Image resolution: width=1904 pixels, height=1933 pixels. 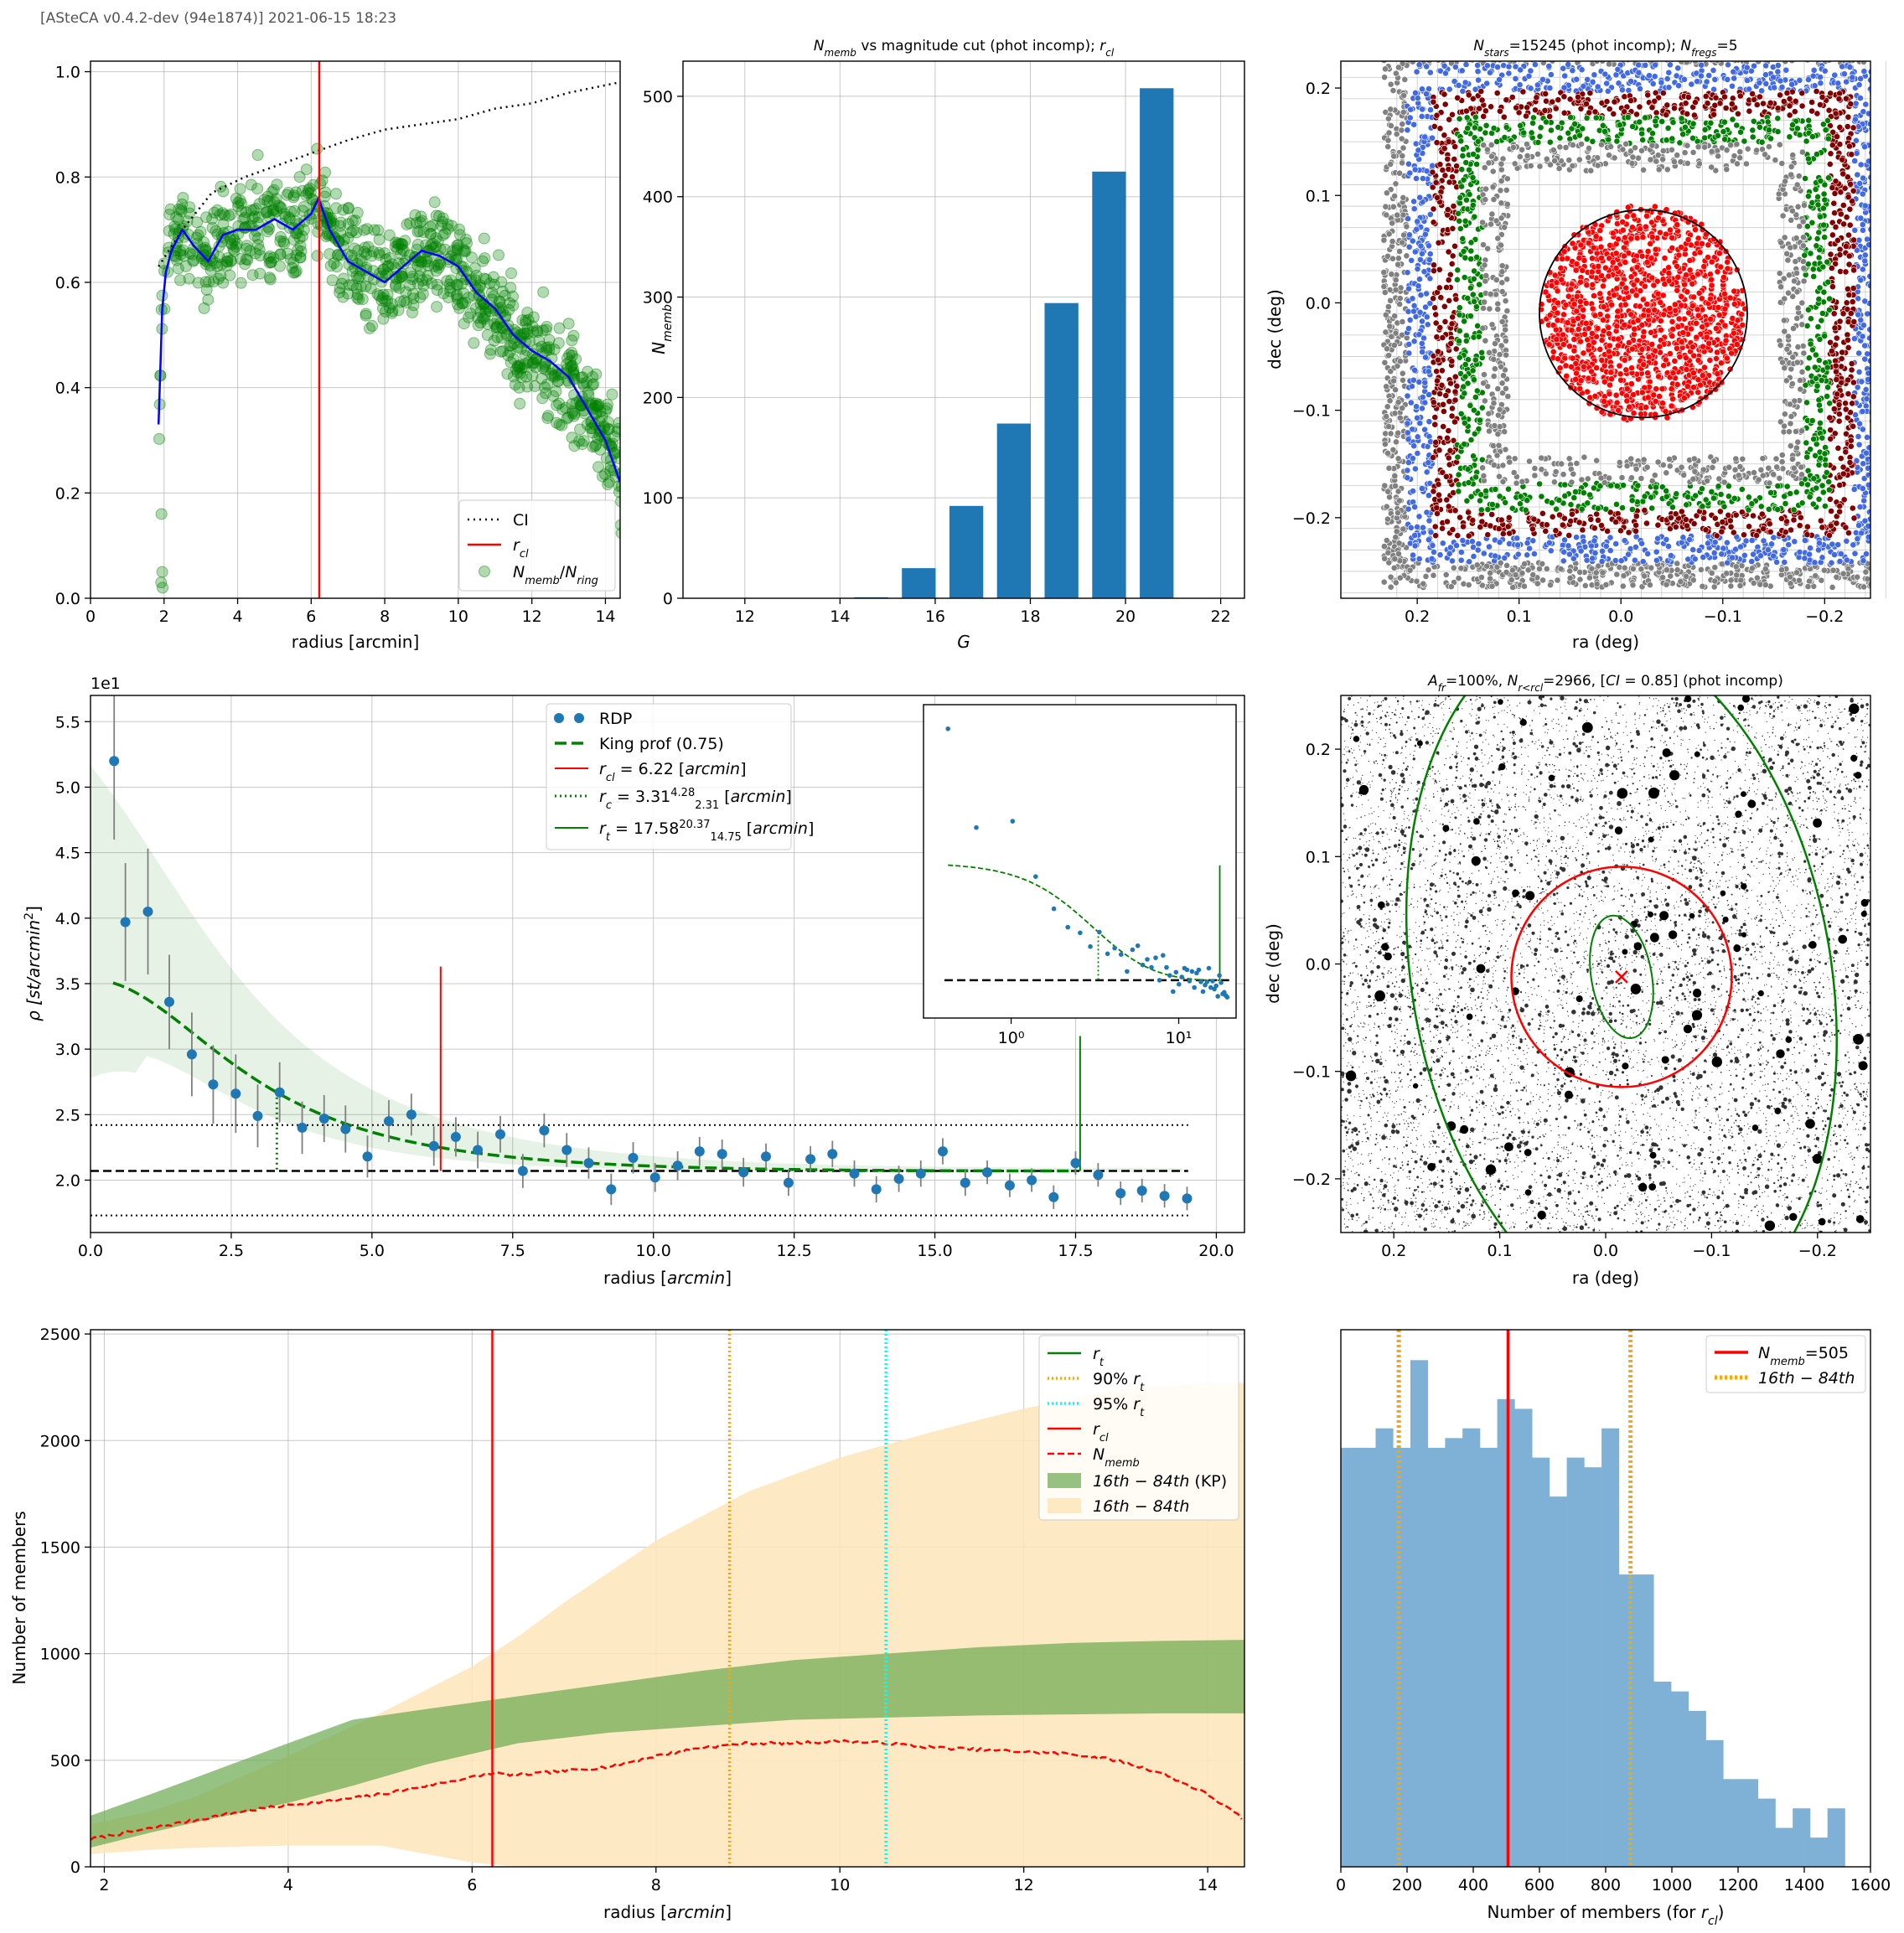 What do you see at coordinates (1417, 616) in the screenshot?
I see `panel3-xtick-label: 0.2` at bounding box center [1417, 616].